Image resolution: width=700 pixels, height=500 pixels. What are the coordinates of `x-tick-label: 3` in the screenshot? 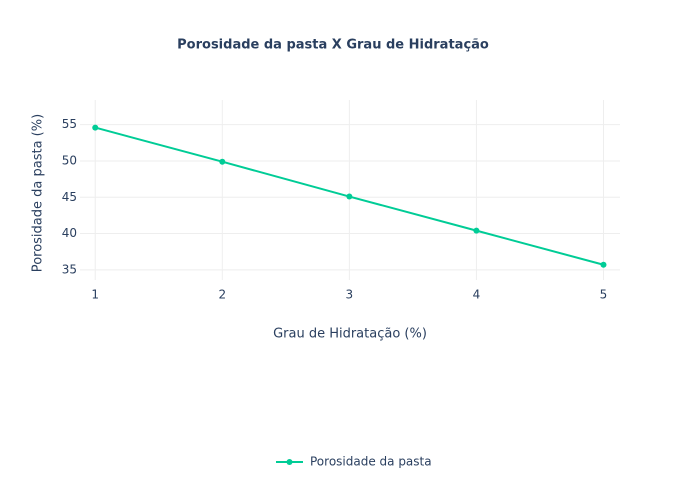 It's located at (350, 295).